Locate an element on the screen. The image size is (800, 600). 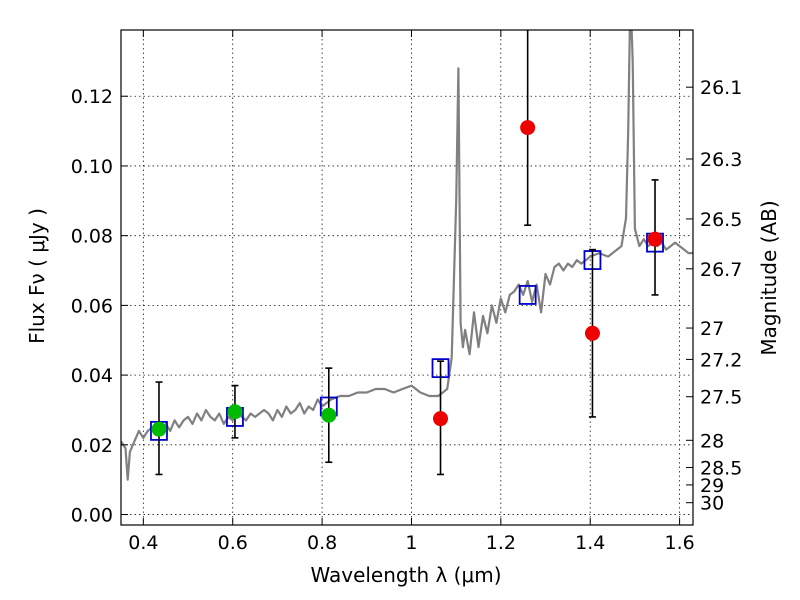
x-tick-label: 1.4 is located at coordinates (590, 543).